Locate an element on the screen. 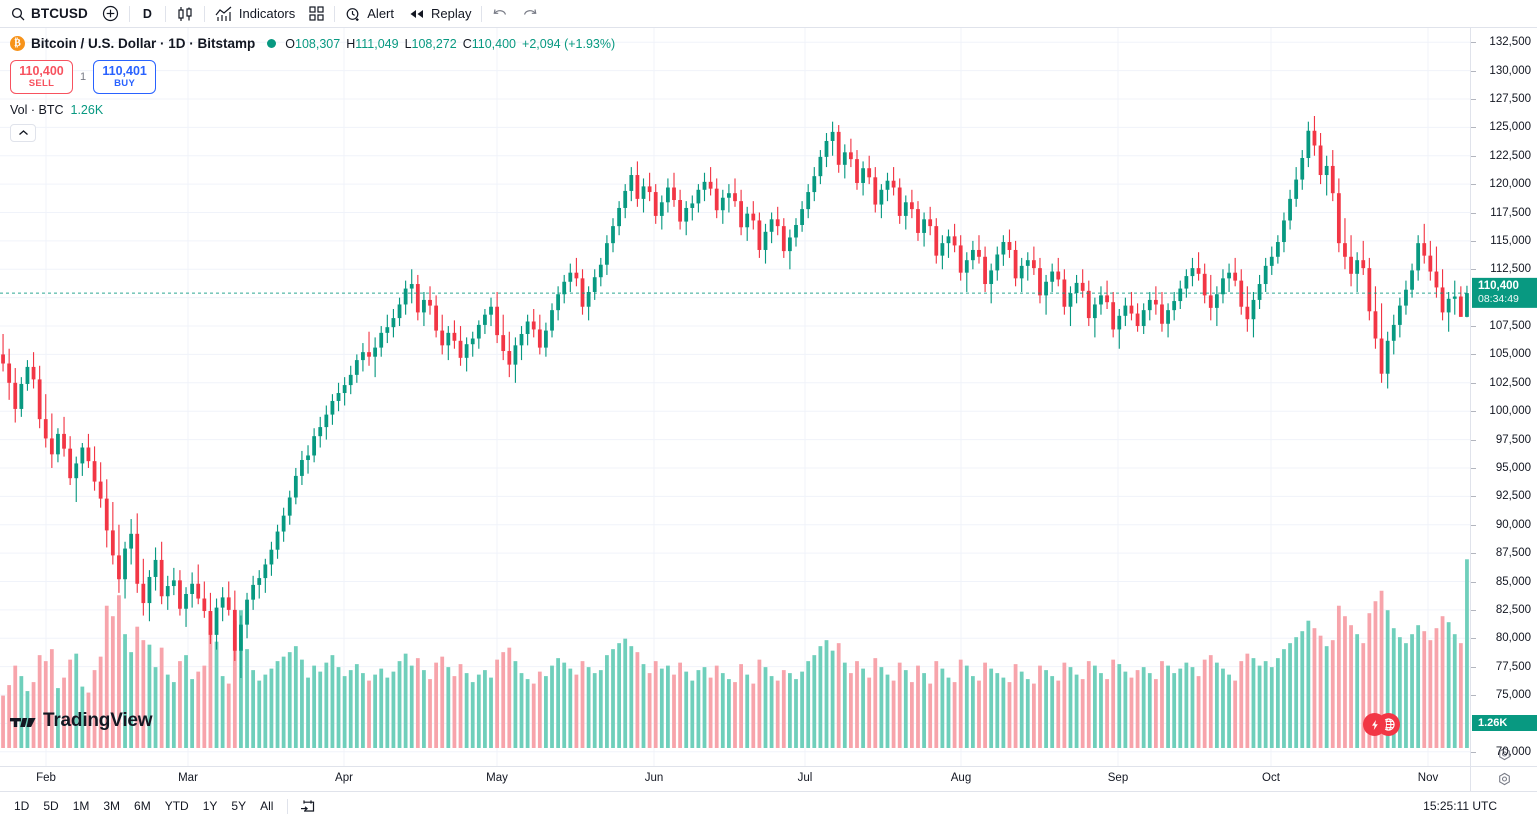 Image resolution: width=1537 pixels, height=820 pixels. grid-templates-icon is located at coordinates (316, 13).